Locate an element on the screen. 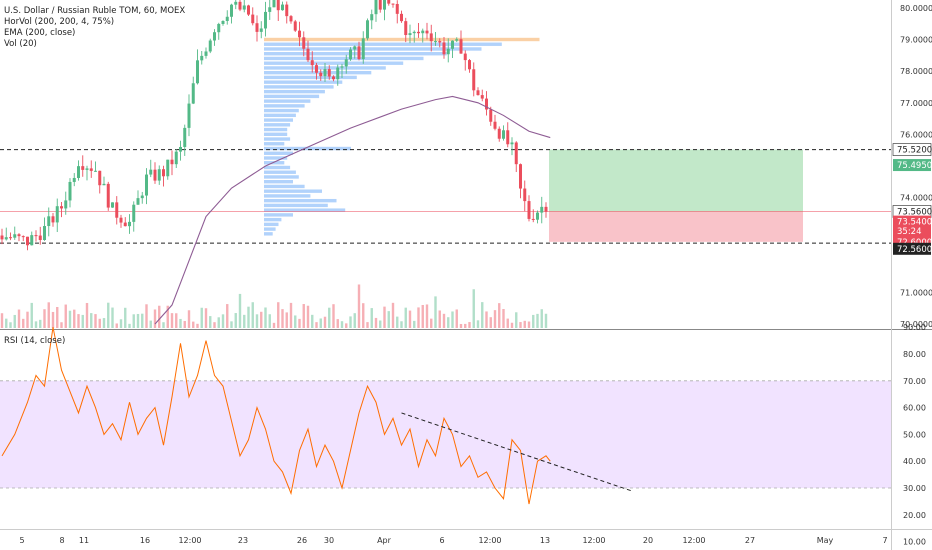 This screenshot has height=550, width=932. price-tag-label: 75.4950 is located at coordinates (914, 166).